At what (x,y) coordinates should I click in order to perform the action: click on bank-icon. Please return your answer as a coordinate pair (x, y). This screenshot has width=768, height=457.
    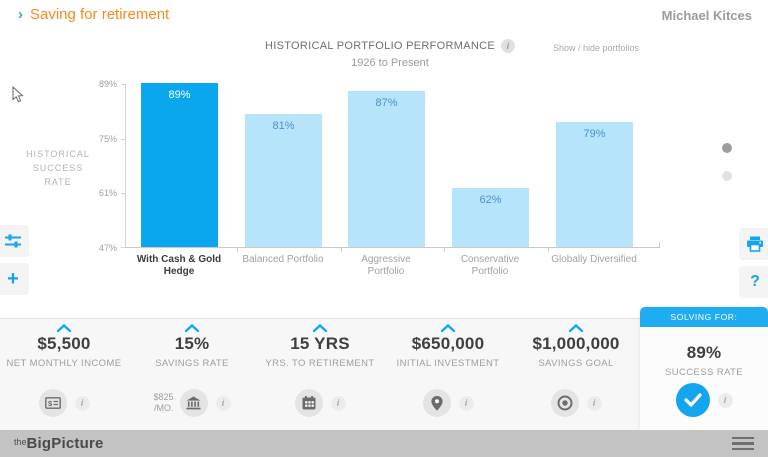
    Looking at the image, I should click on (193, 403).